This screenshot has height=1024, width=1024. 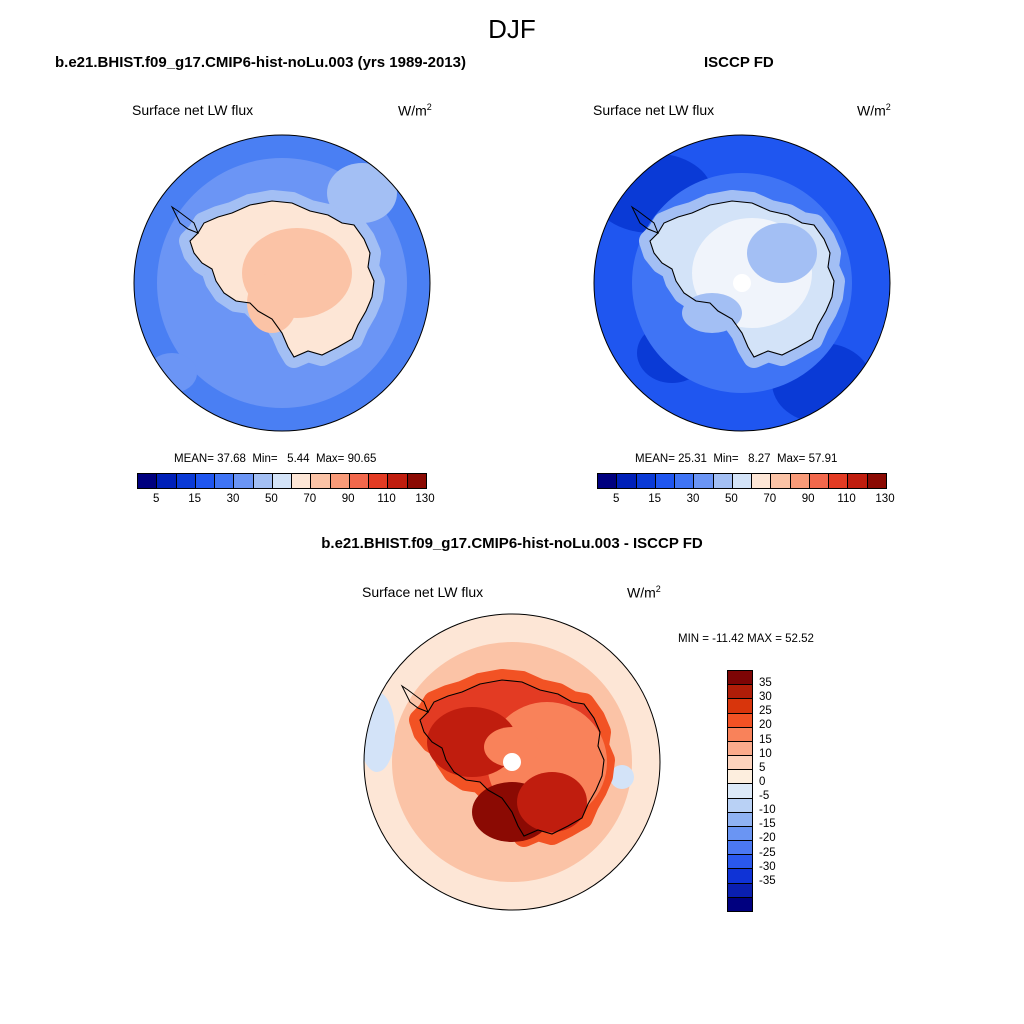 I want to click on model-stats: MEAN= 37.68 Min= 5.44 Max= 90.65, so click(x=275, y=459).